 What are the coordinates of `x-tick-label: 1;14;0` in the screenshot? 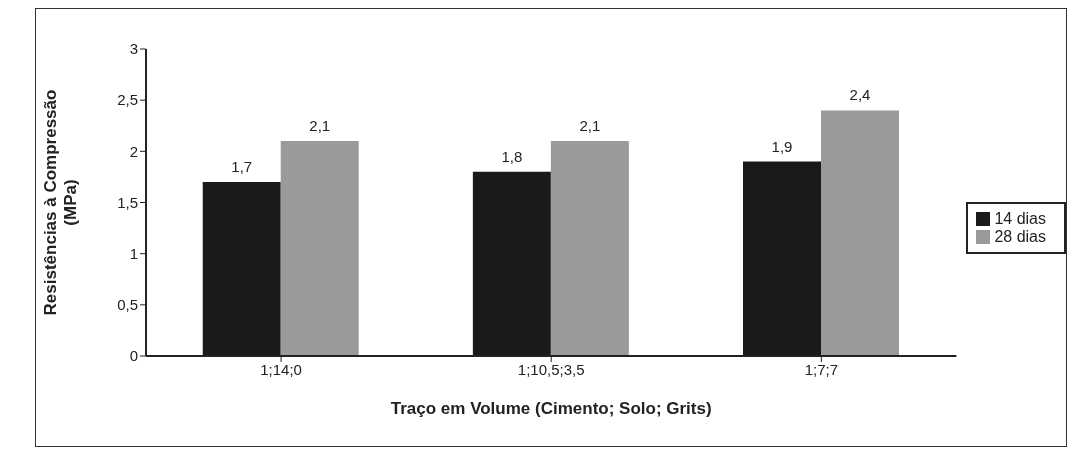 It's located at (281, 369).